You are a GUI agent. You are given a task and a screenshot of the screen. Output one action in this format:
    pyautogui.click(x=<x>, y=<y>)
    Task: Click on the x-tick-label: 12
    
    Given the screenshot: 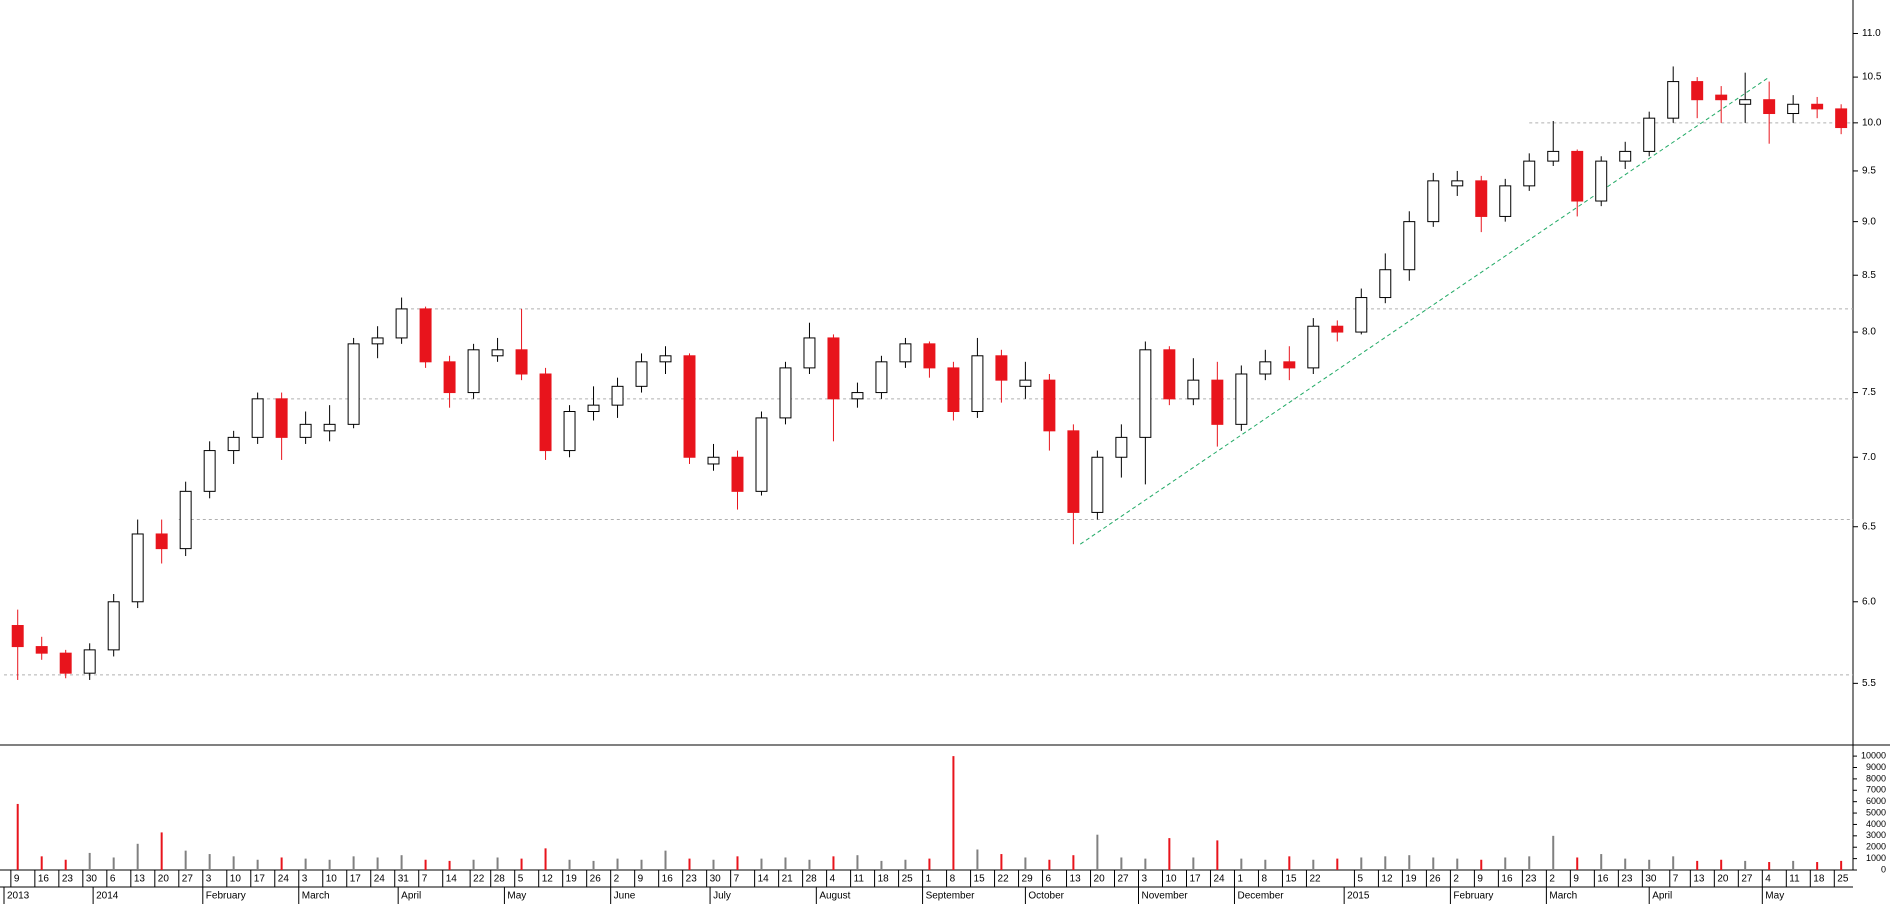 What is the action you would take?
    pyautogui.click(x=548, y=879)
    